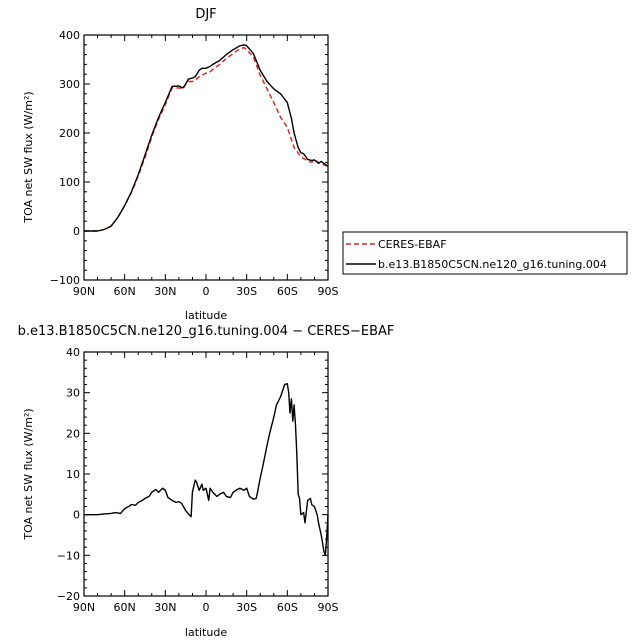 Image resolution: width=644 pixels, height=644 pixels. I want to click on legend-box, so click(485, 253).